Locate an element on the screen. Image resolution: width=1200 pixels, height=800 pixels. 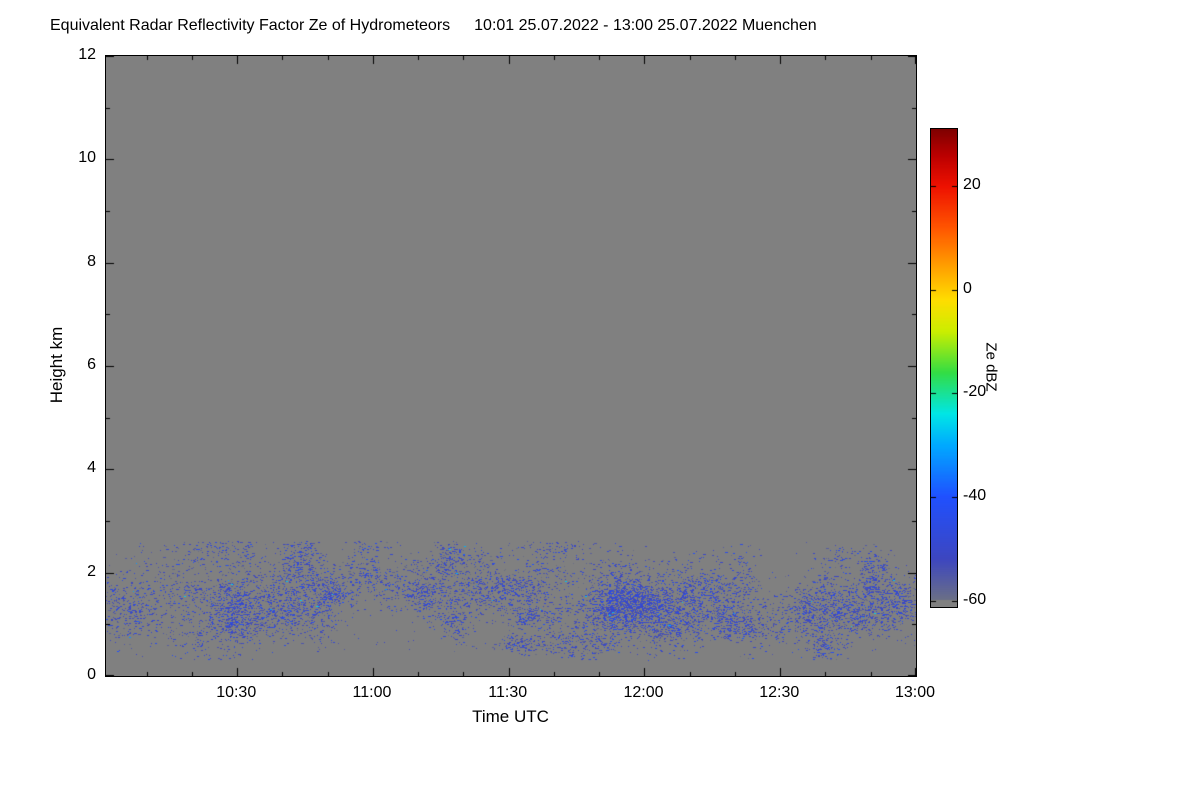
colorbar-tick-label: -40 is located at coordinates (975, 496).